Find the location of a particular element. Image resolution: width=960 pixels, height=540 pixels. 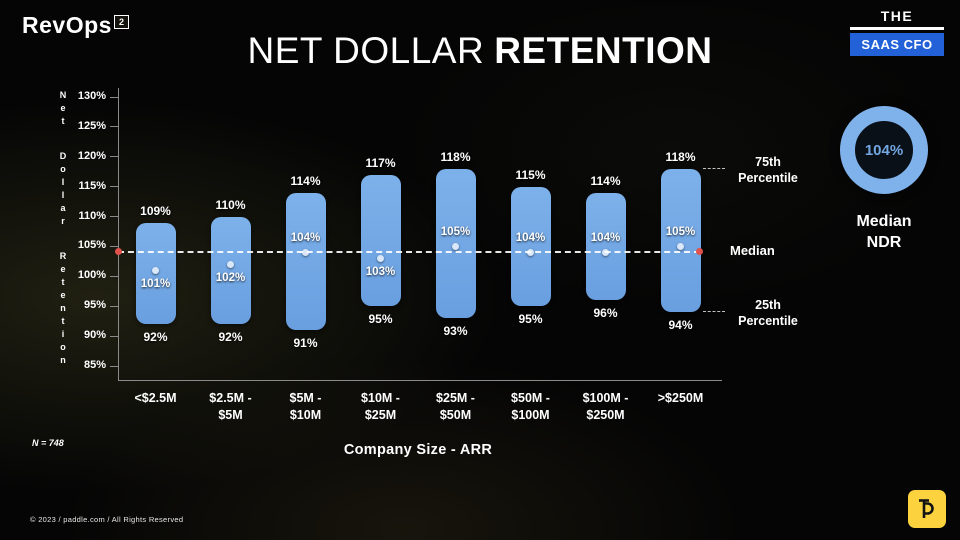

revops-logo: RevOps 2 is located at coordinates (76, 25).